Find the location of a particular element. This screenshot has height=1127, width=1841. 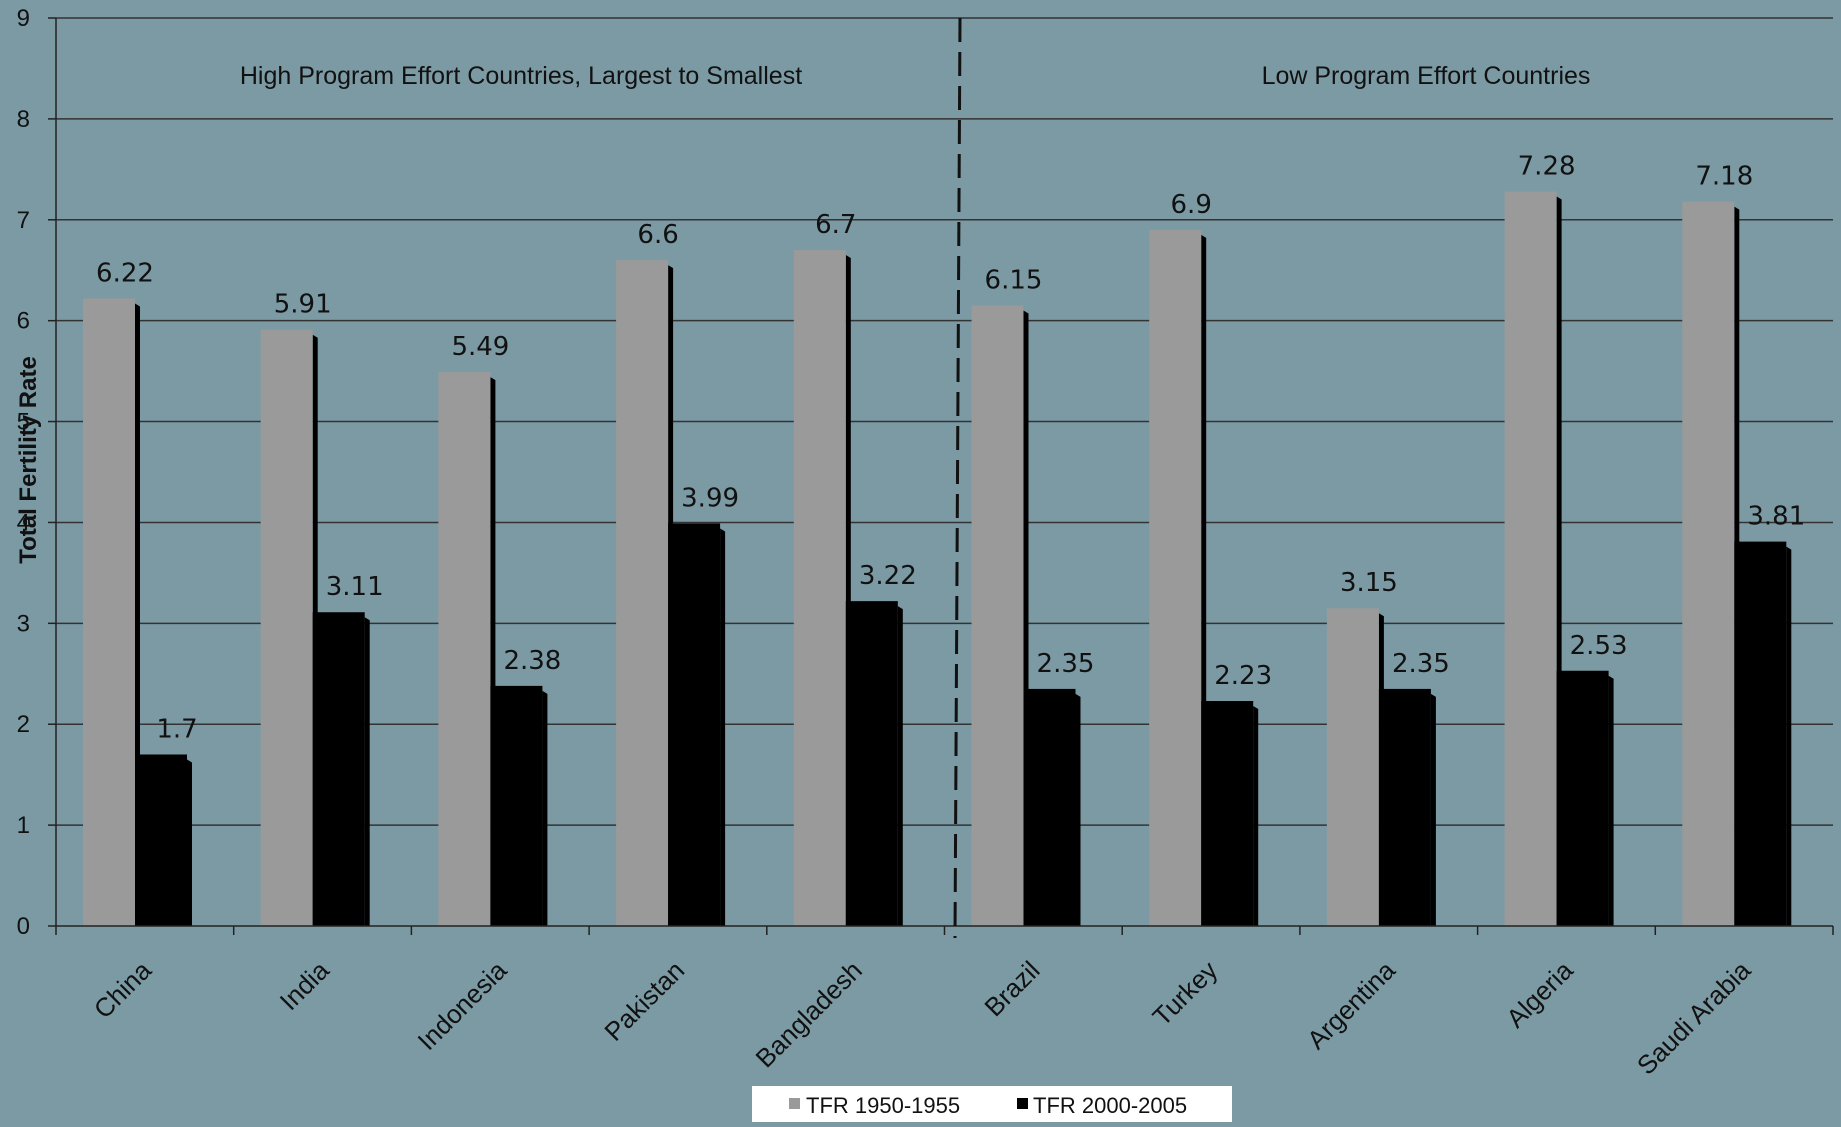

ytick-label-7: 7 is located at coordinates (23, 220).